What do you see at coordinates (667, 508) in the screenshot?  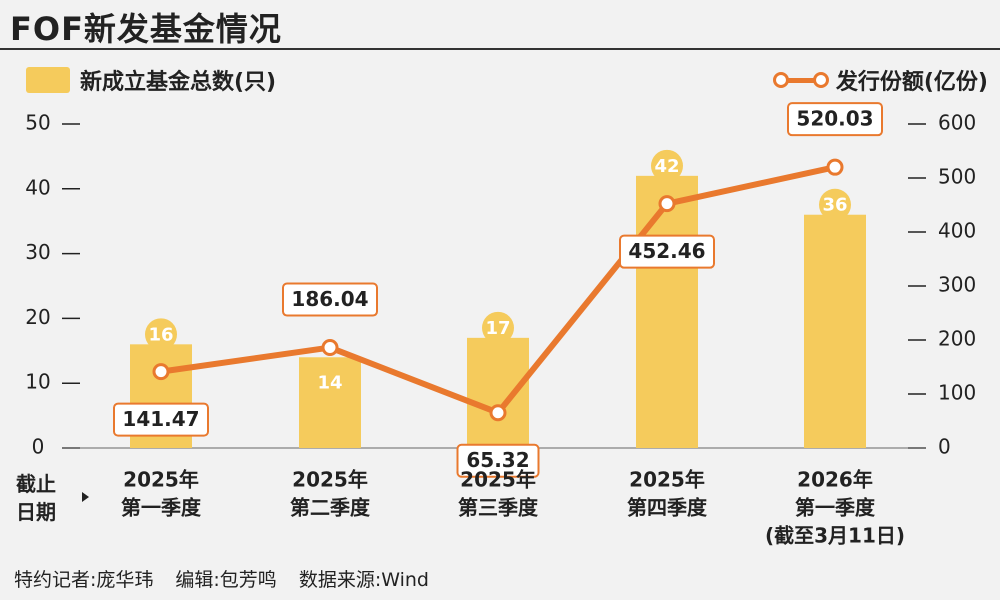 I see `x-category-label: 第四季度` at bounding box center [667, 508].